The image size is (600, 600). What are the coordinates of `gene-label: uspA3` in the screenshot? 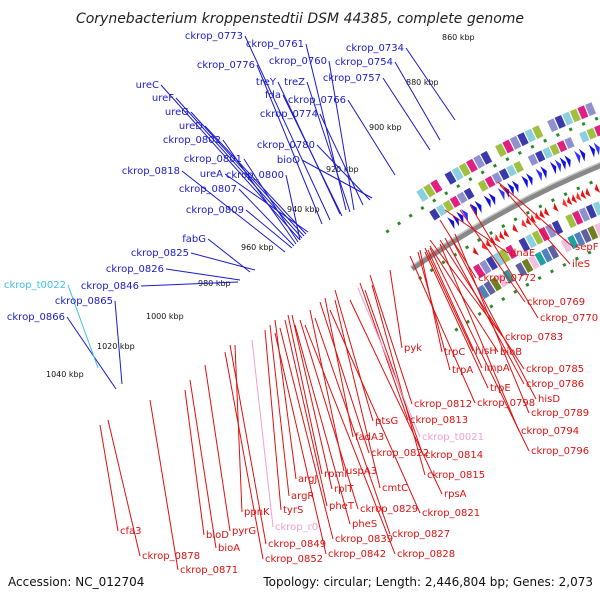 It's located at (361, 471).